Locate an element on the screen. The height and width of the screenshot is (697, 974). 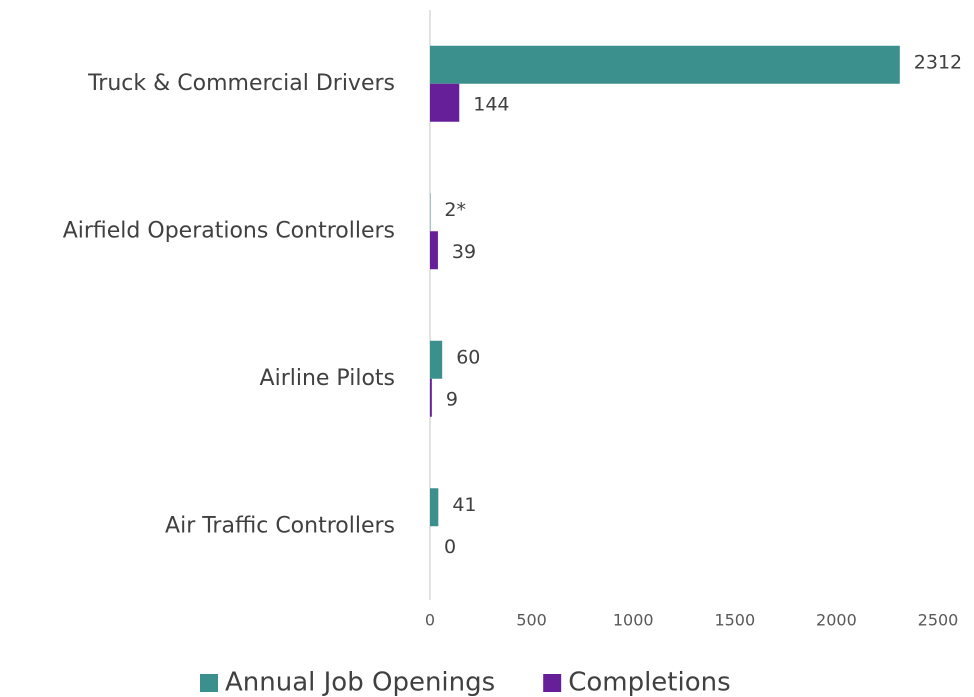
x-tick-label: 500 is located at coordinates (531, 620).